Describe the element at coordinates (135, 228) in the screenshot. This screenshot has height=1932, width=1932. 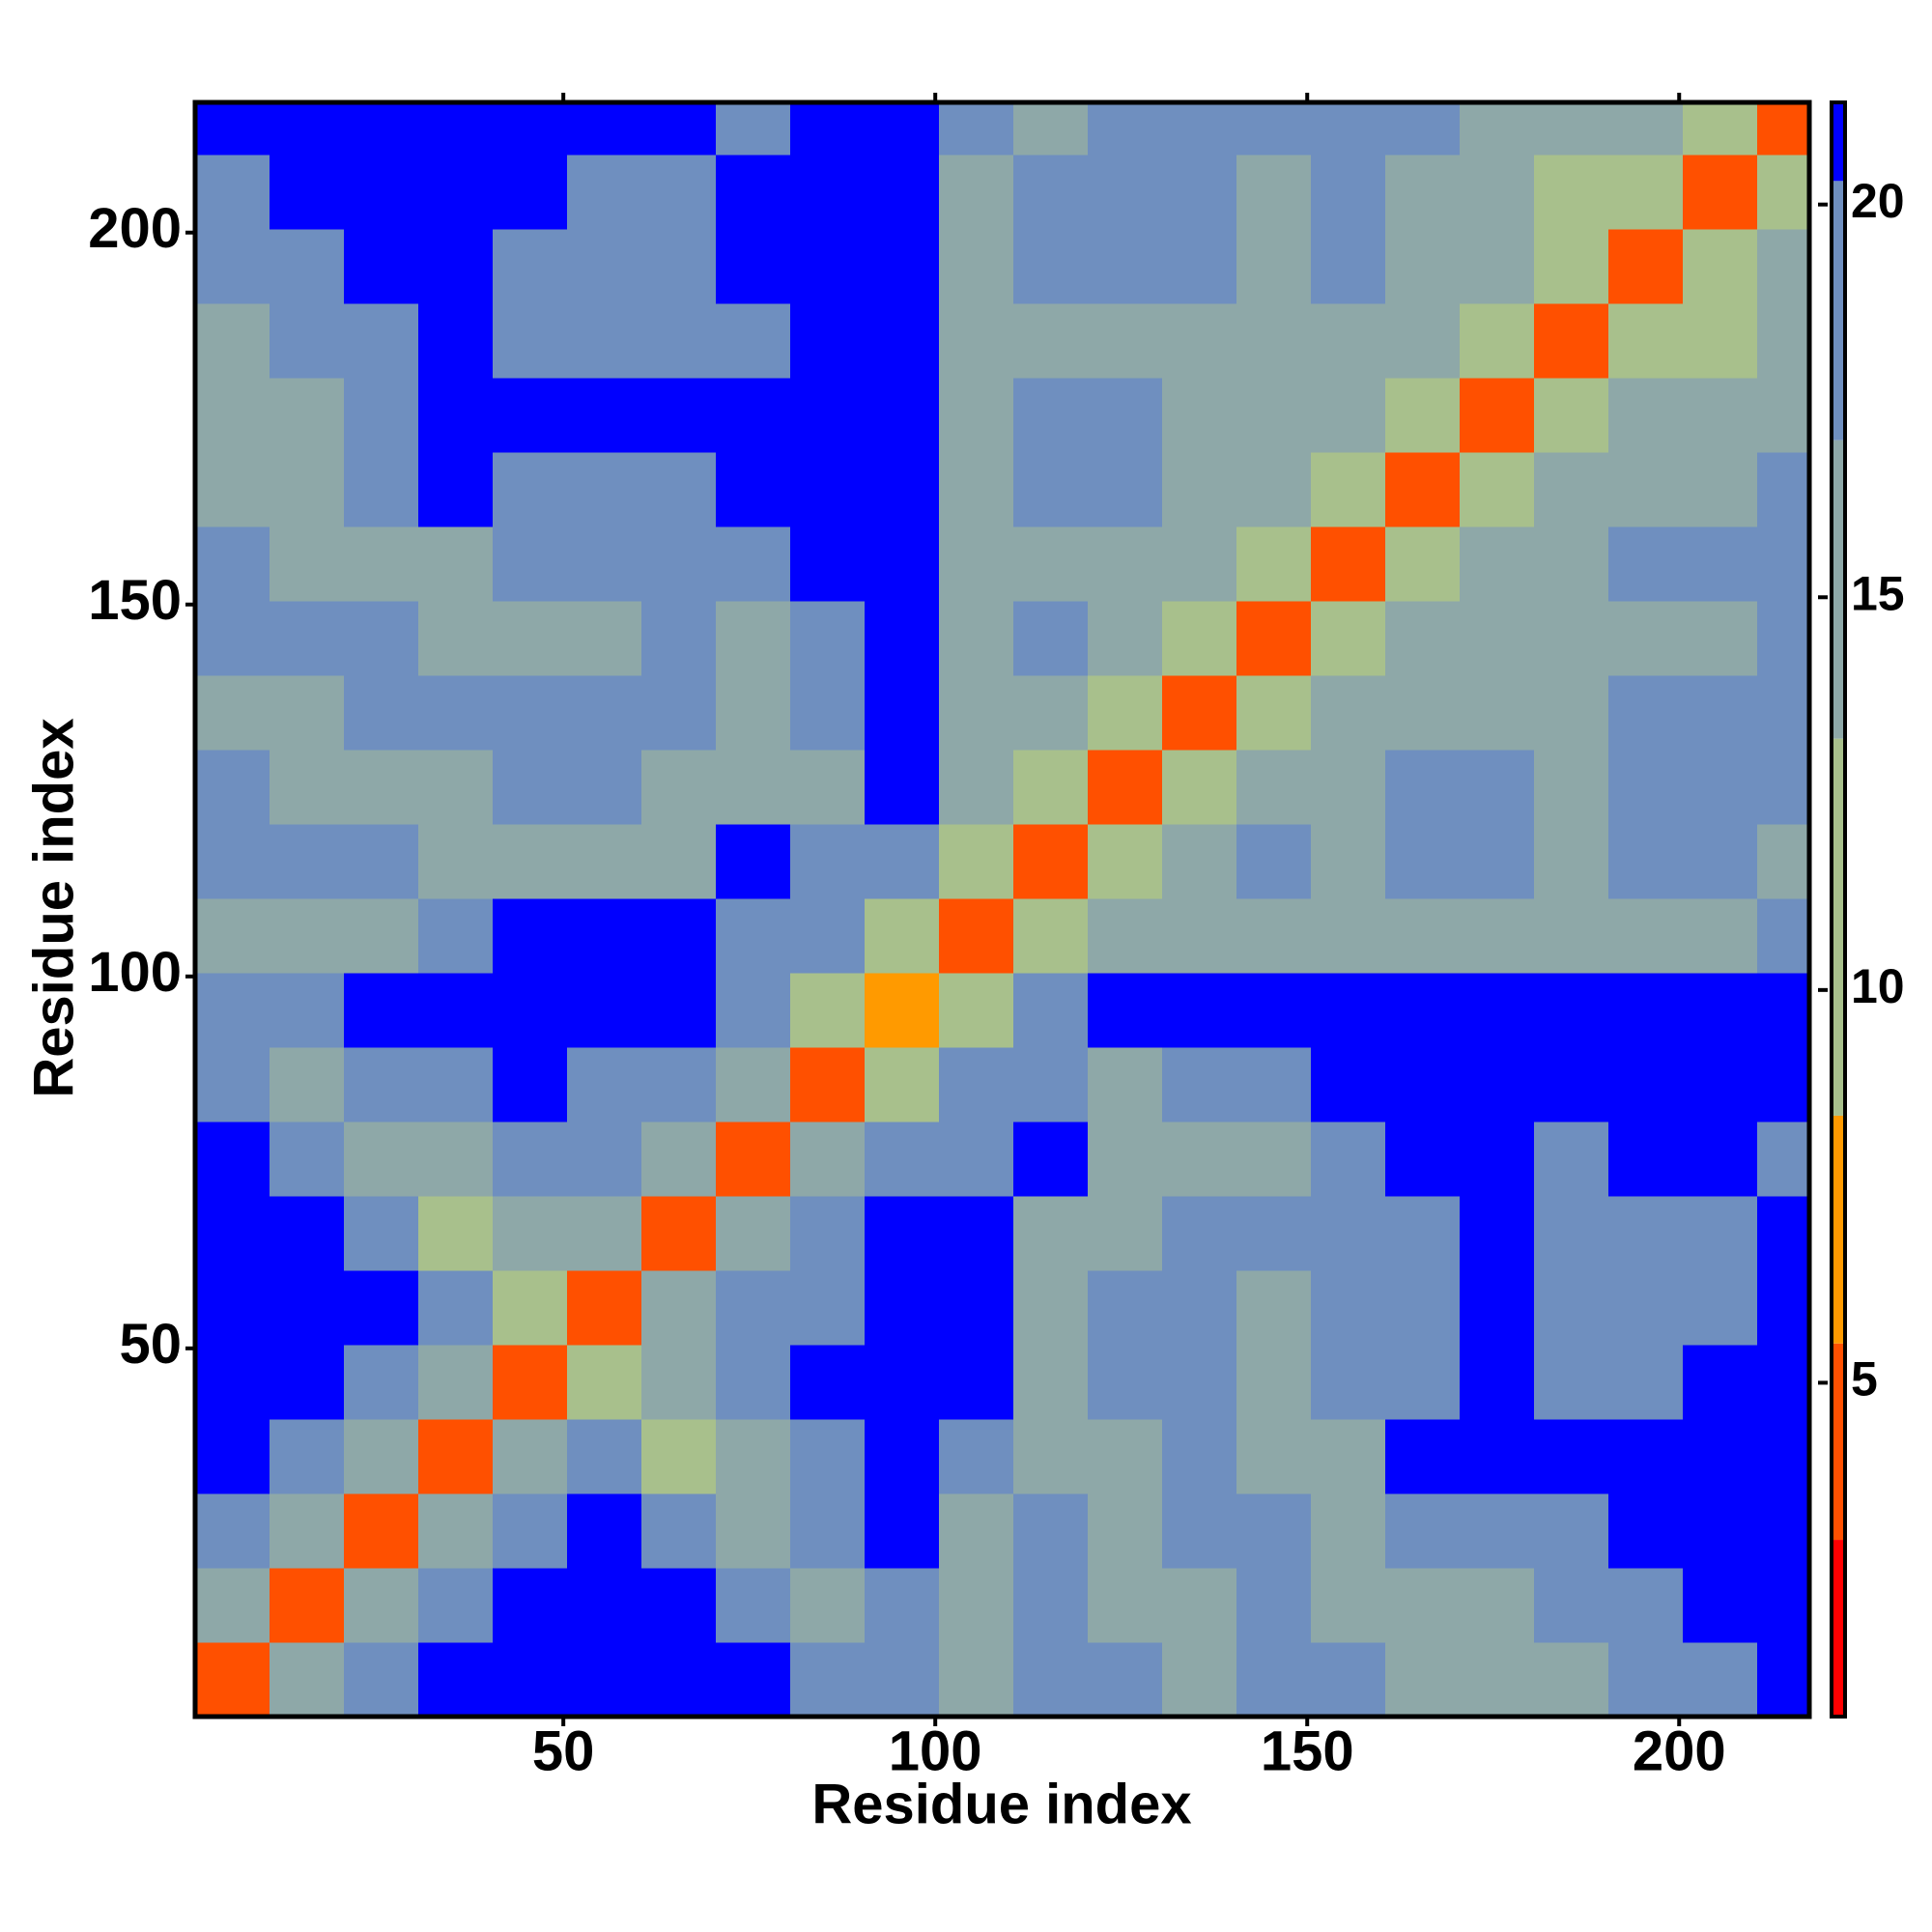
I see `y-tick-label: 200` at that location.